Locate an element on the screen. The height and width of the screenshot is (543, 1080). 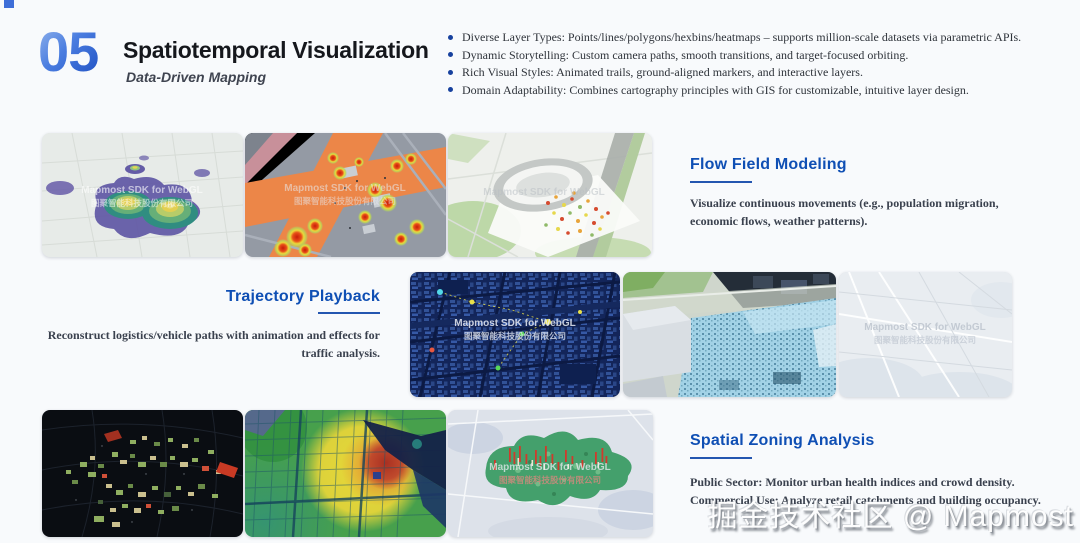
thumb-night-trajectory-map: Mapmost SDK for WebGL 图聚智能科技股份有限公司 is located at coordinates (515, 334).